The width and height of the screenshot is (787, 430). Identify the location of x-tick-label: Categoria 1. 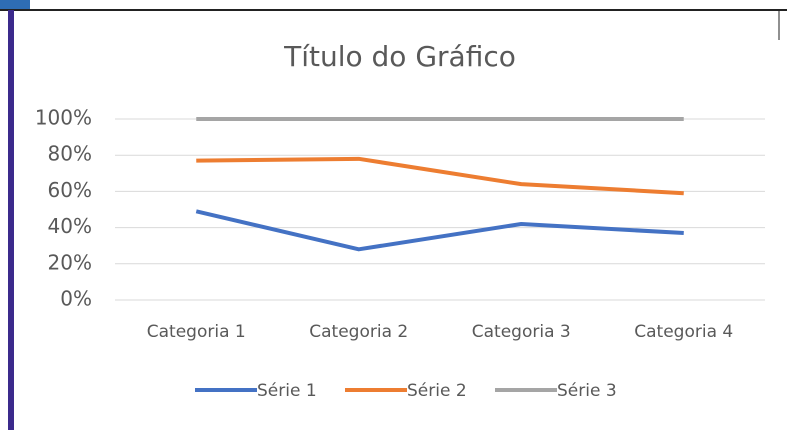
(196, 332).